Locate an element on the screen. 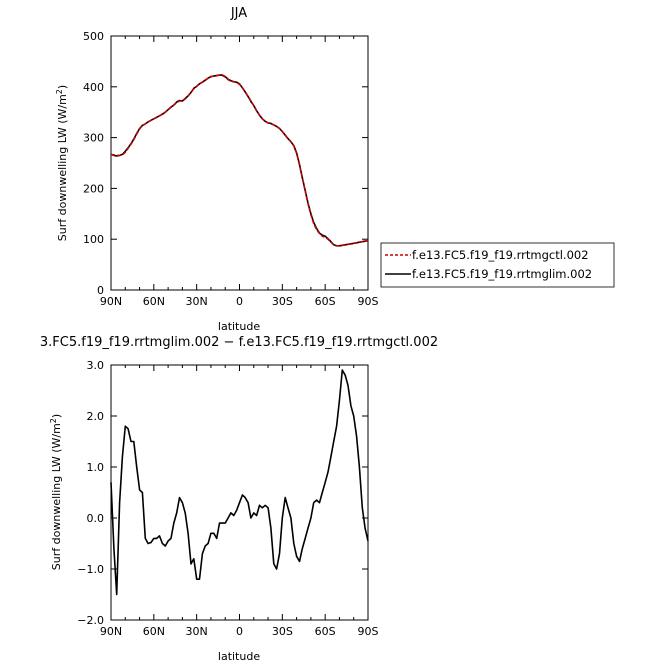 The height and width of the screenshot is (668, 662). top-plot-frame is located at coordinates (239, 163).